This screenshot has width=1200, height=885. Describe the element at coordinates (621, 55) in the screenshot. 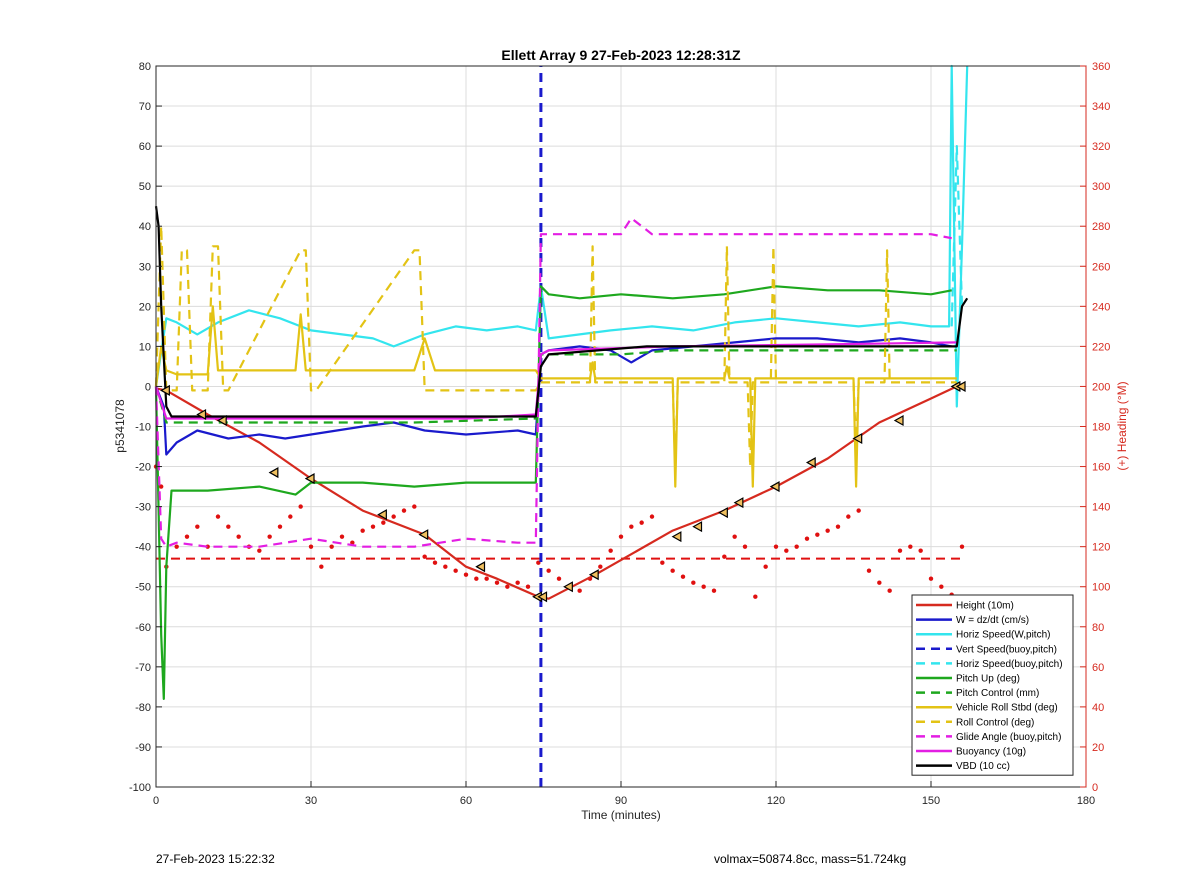

I see `chart-title: Ellett Array 9 27-Feb-2023 12:28:31Z` at that location.